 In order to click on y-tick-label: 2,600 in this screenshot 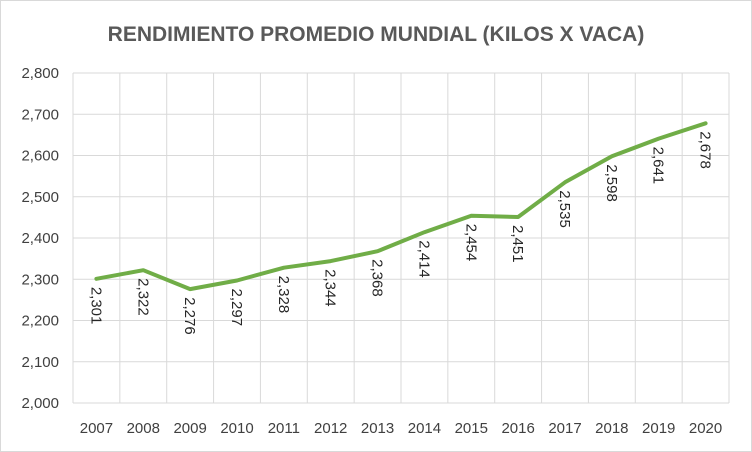, I will do `click(40, 156)`.